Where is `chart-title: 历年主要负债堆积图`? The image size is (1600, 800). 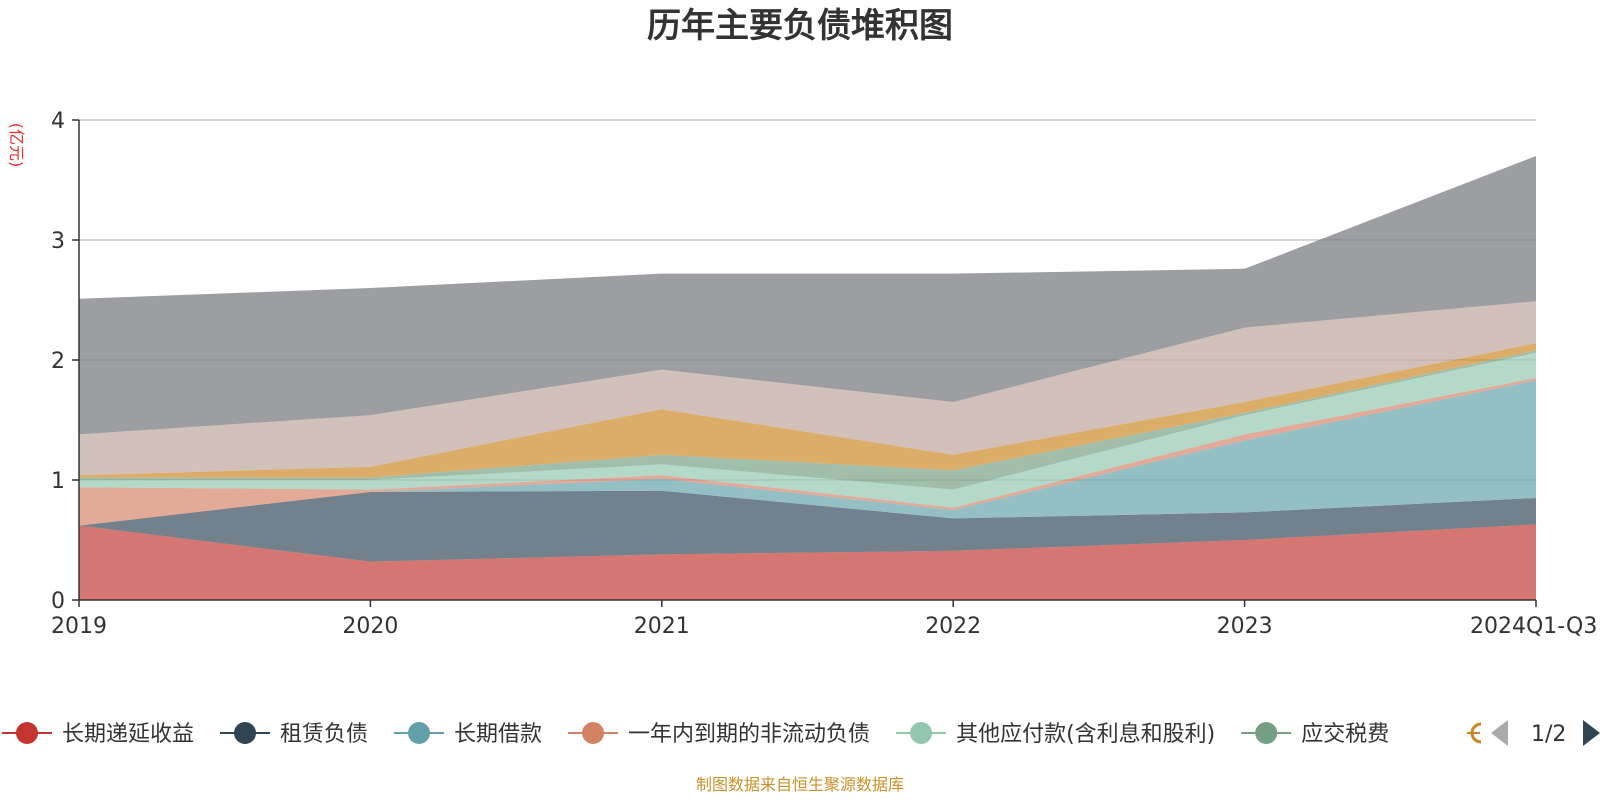 chart-title: 历年主要负债堆积图 is located at coordinates (800, 26).